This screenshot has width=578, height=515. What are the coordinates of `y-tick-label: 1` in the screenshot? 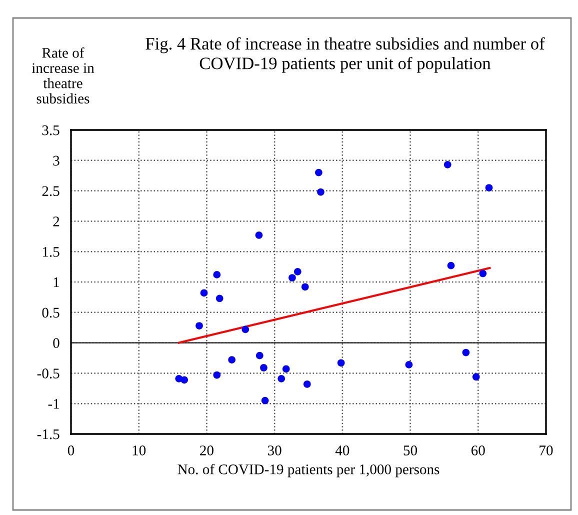 It's located at (57, 282).